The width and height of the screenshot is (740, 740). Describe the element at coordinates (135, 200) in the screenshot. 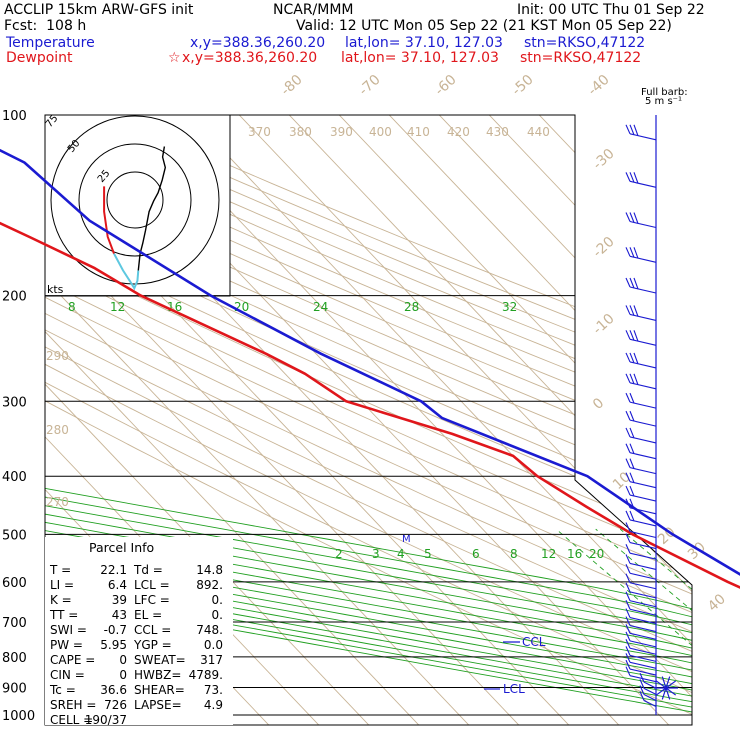

I see `hodograph-ring` at that location.